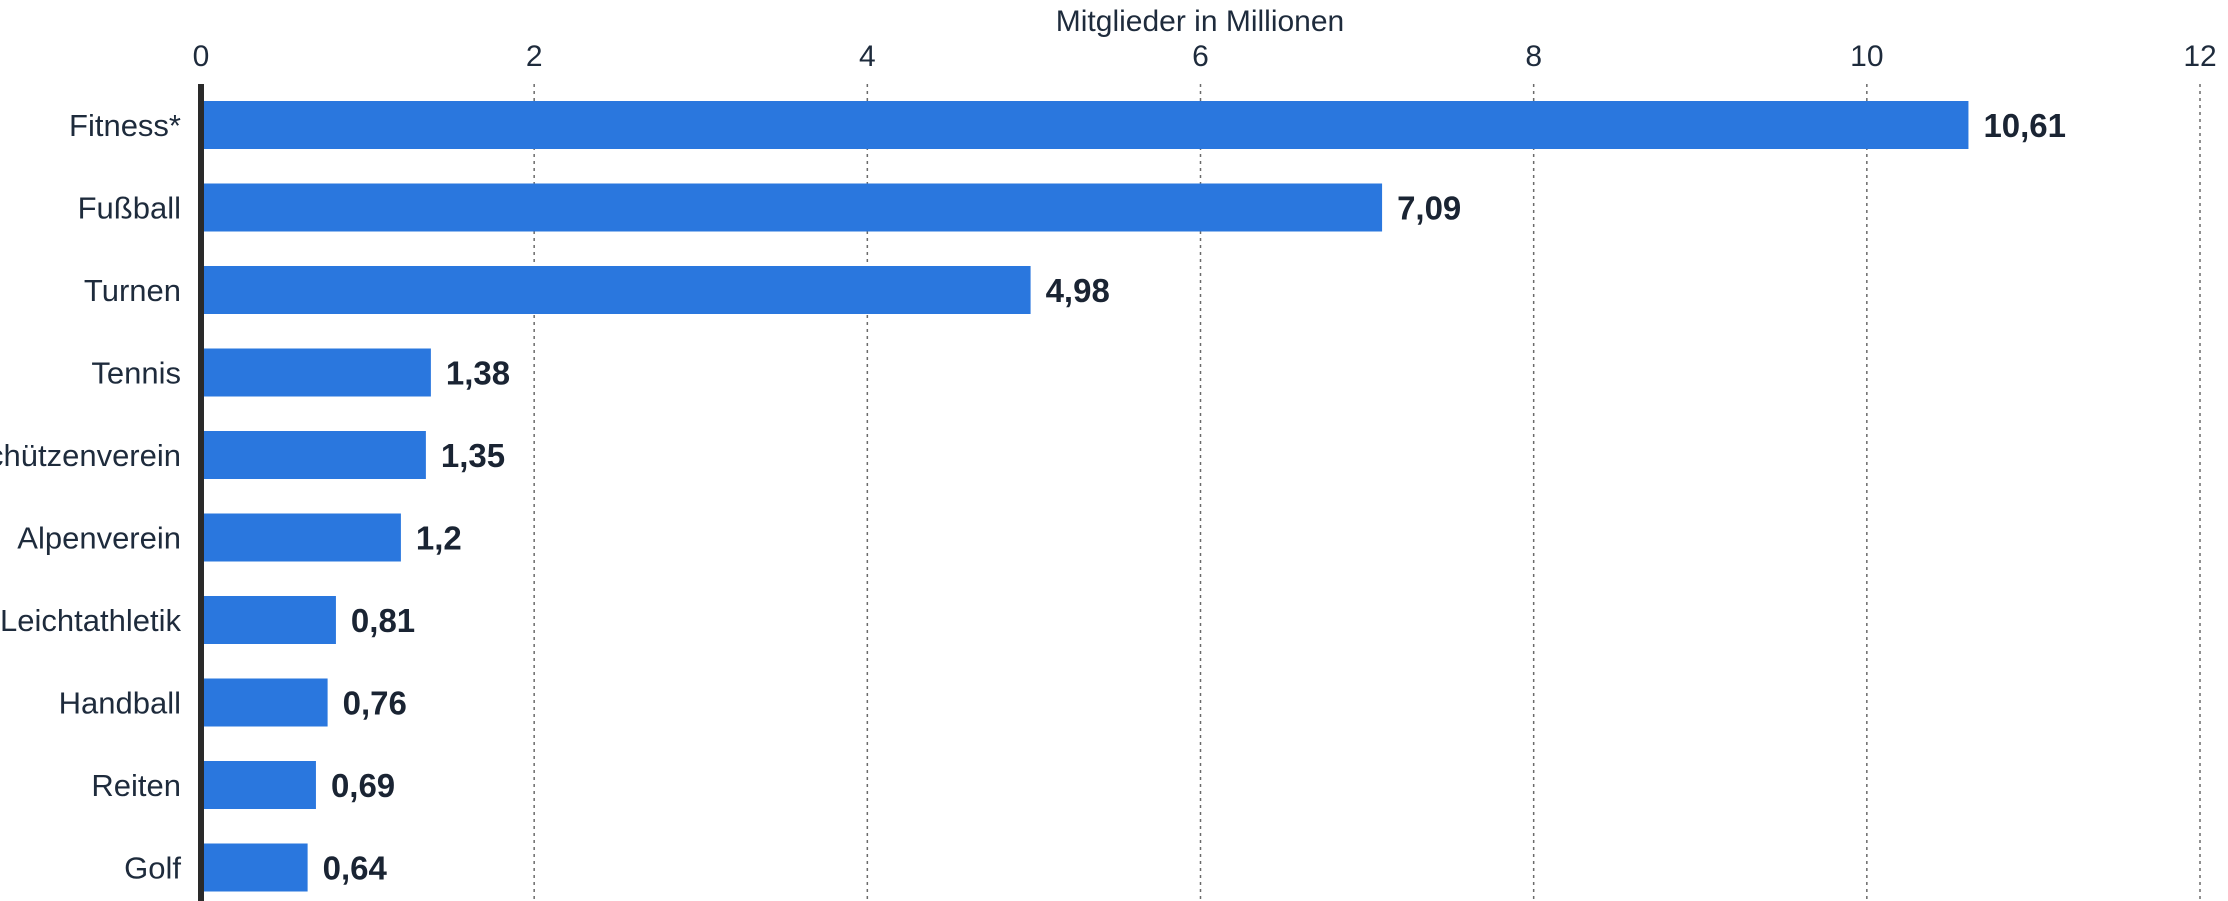  I want to click on category-label: Handball, so click(120, 703).